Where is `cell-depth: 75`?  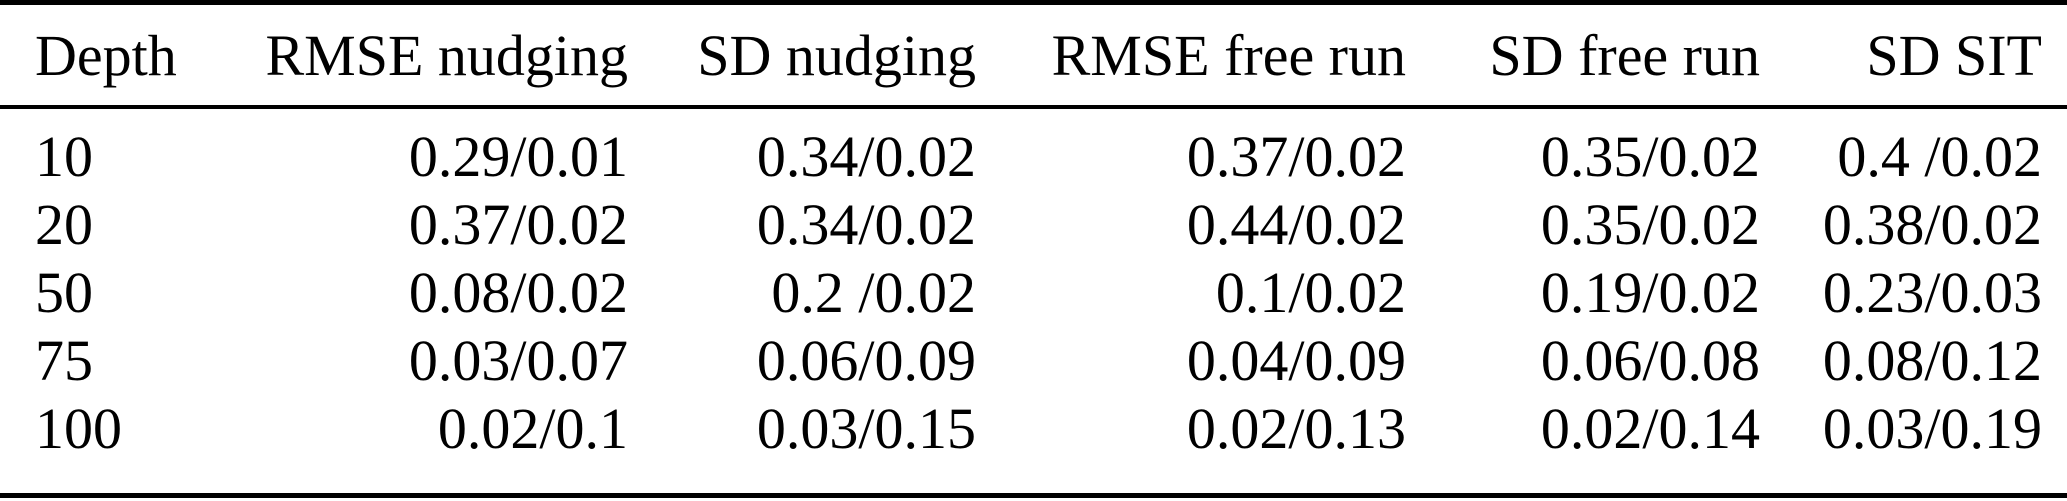
cell-depth: 75 is located at coordinates (64, 360).